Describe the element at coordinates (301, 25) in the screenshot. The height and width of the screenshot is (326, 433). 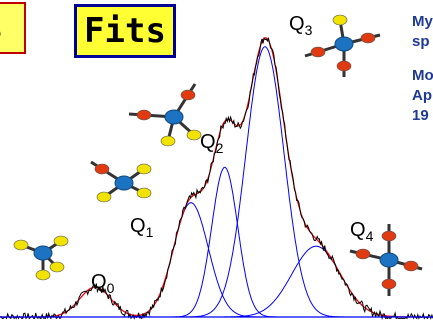
I see `peak-label-q3: Q3` at that location.